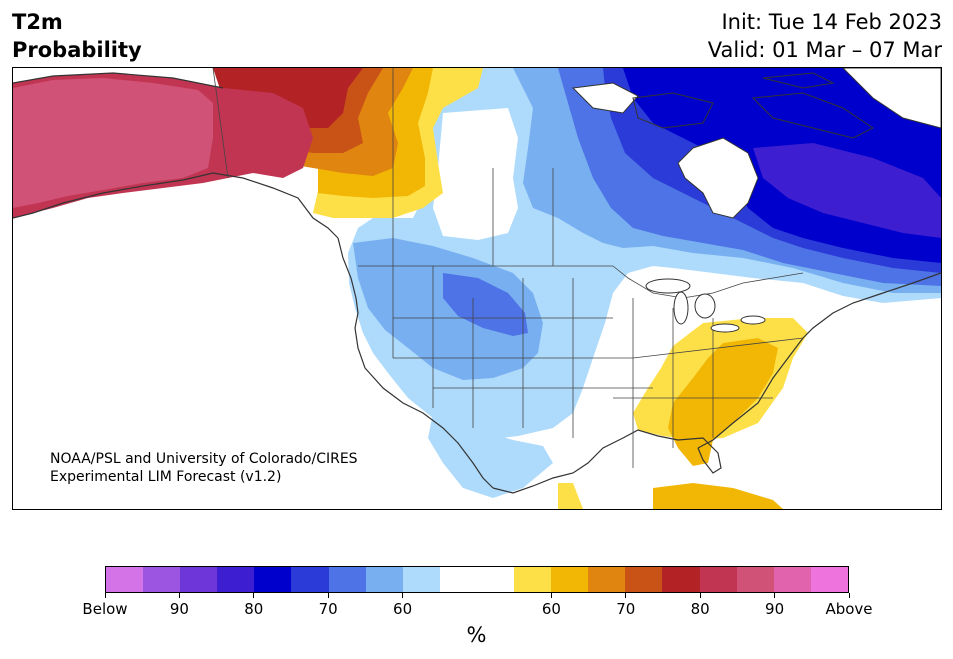 This screenshot has width=953, height=659. I want to click on hudson-bay, so click(718, 178).